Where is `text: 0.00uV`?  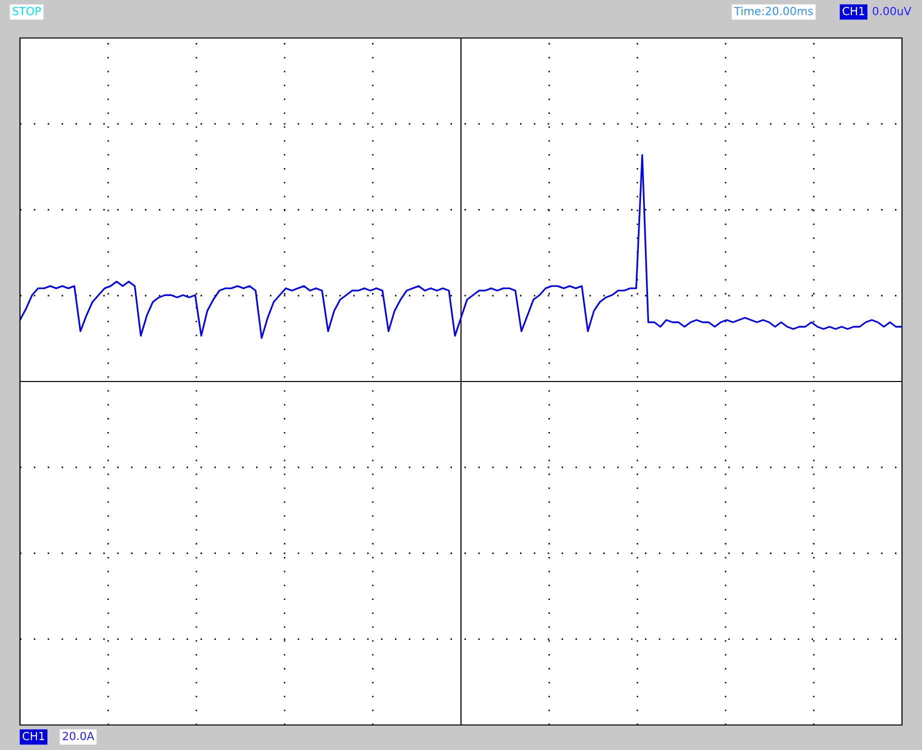 text: 0.00uV is located at coordinates (892, 11).